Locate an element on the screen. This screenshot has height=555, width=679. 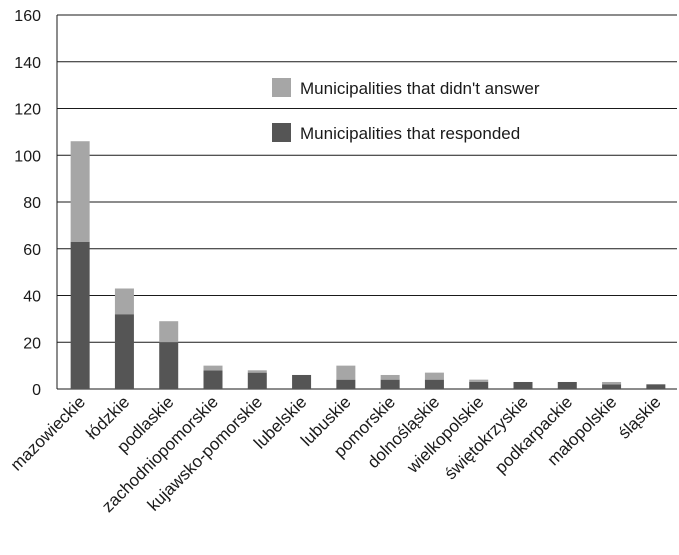
y-tick-label: 80 is located at coordinates (32, 203).